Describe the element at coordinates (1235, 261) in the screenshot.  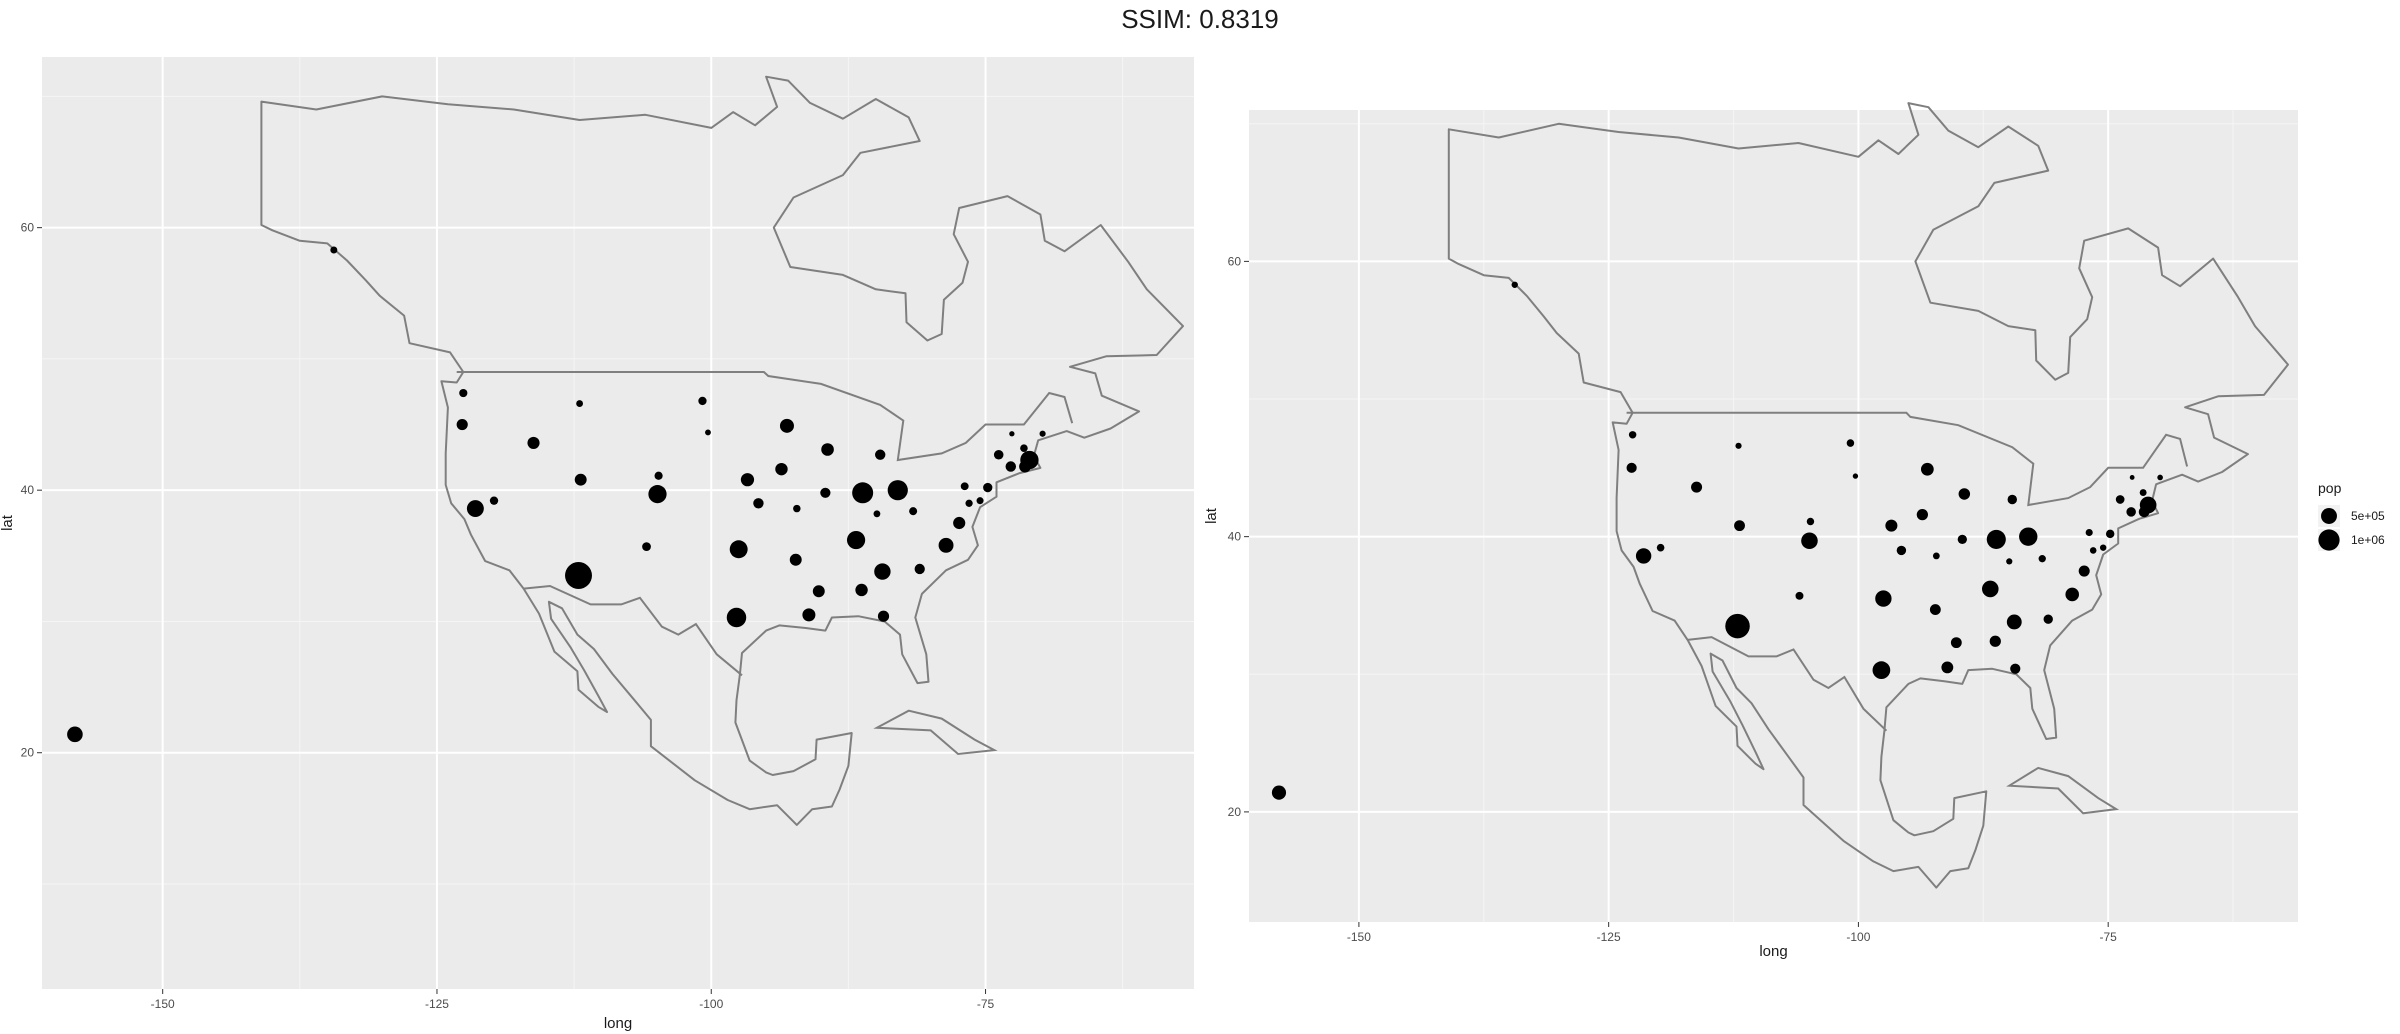
I see `y-tick-label: 60` at that location.